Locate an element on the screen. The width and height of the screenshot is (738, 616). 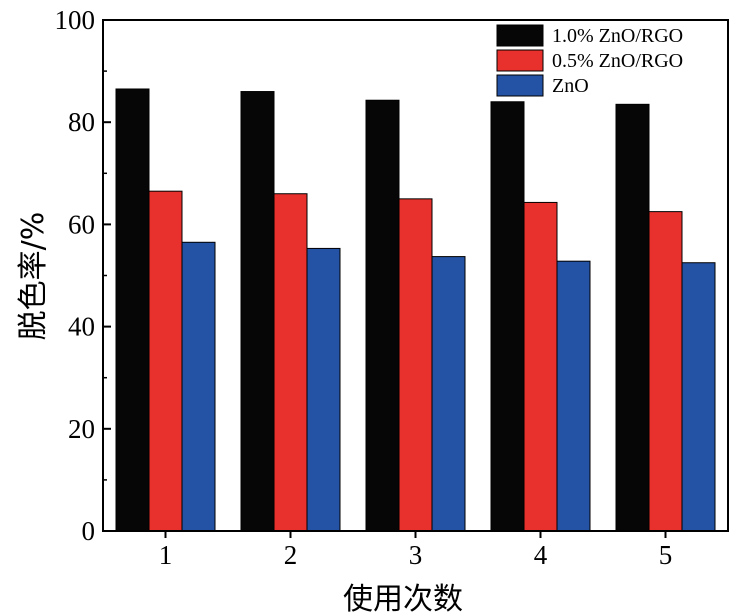
y-tick-label: 100 is located at coordinates (75, 20).